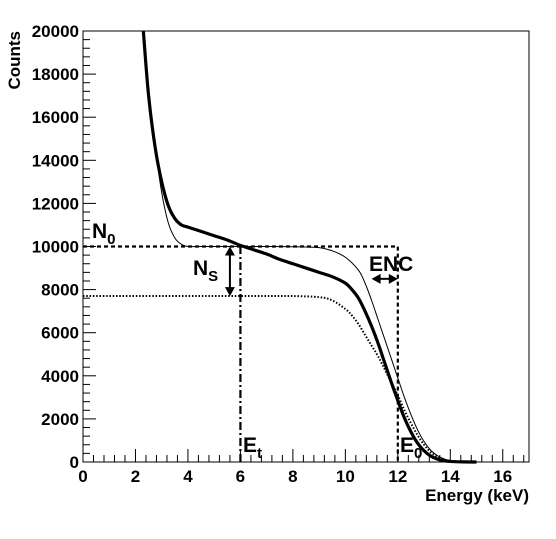 This screenshot has height=539, width=556. What do you see at coordinates (292, 476) in the screenshot?
I see `x-tick-label: 8` at bounding box center [292, 476].